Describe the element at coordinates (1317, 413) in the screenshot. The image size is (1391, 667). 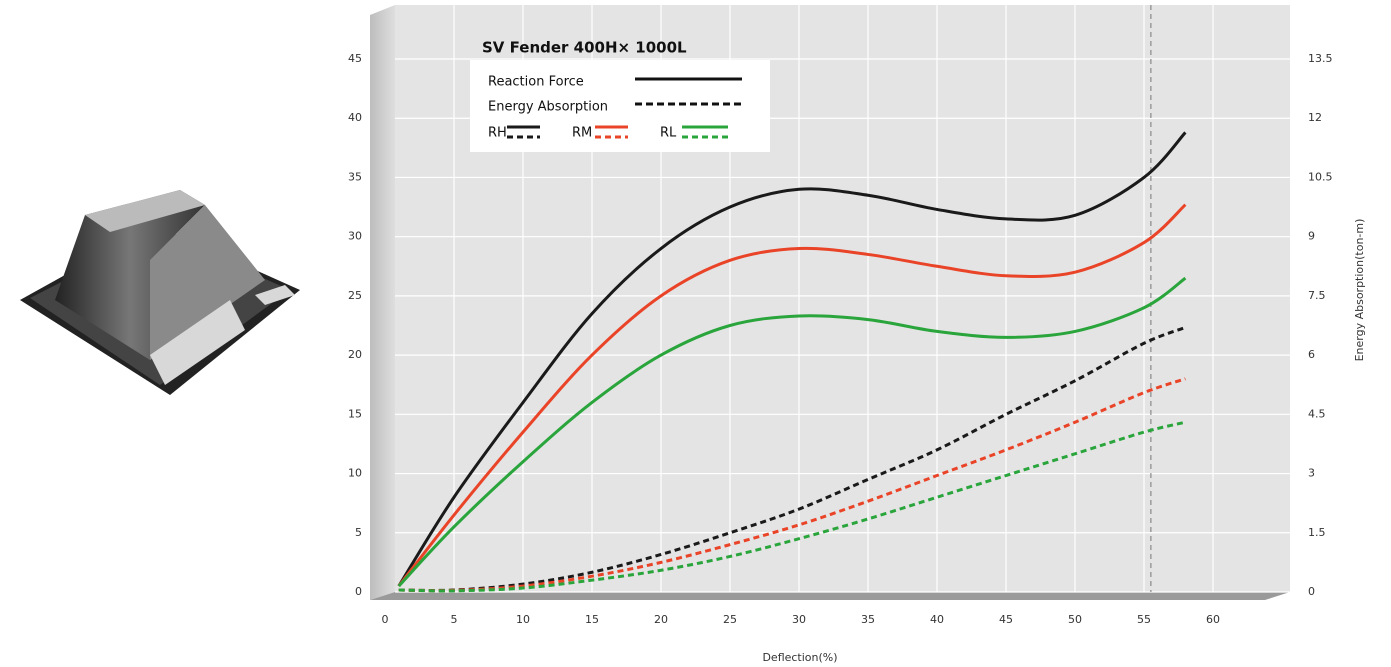
I see `y2-tick-label: 4.5` at that location.